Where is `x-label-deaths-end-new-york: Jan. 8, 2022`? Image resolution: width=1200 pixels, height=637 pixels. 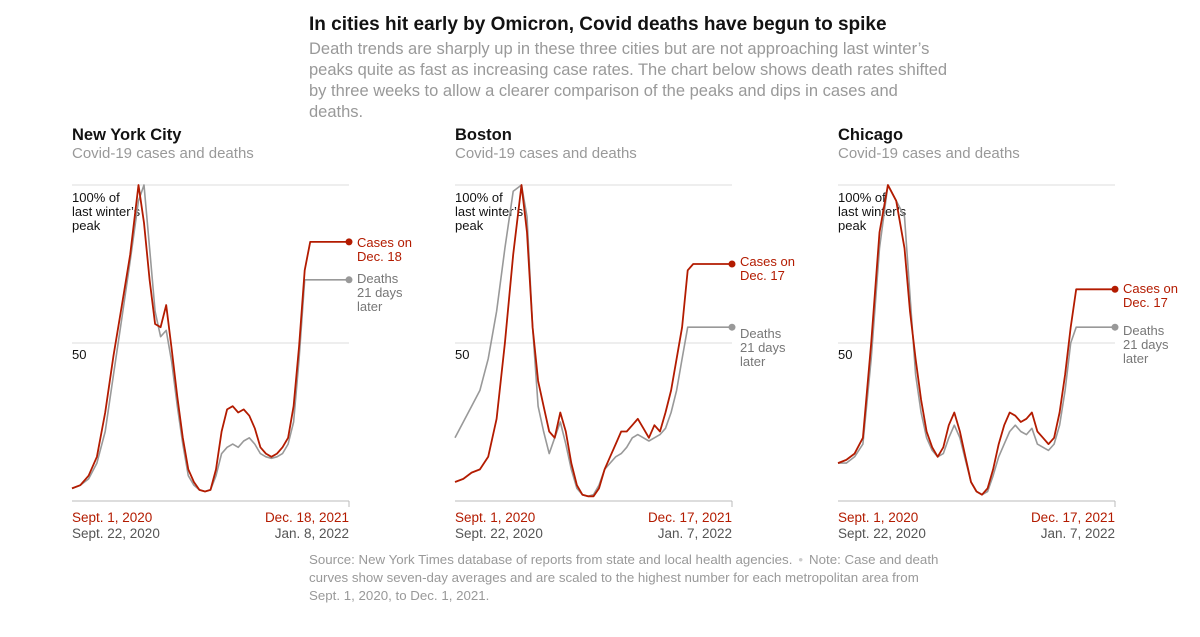
x-label-deaths-end-new-york: Jan. 8, 2022 is located at coordinates (312, 533).